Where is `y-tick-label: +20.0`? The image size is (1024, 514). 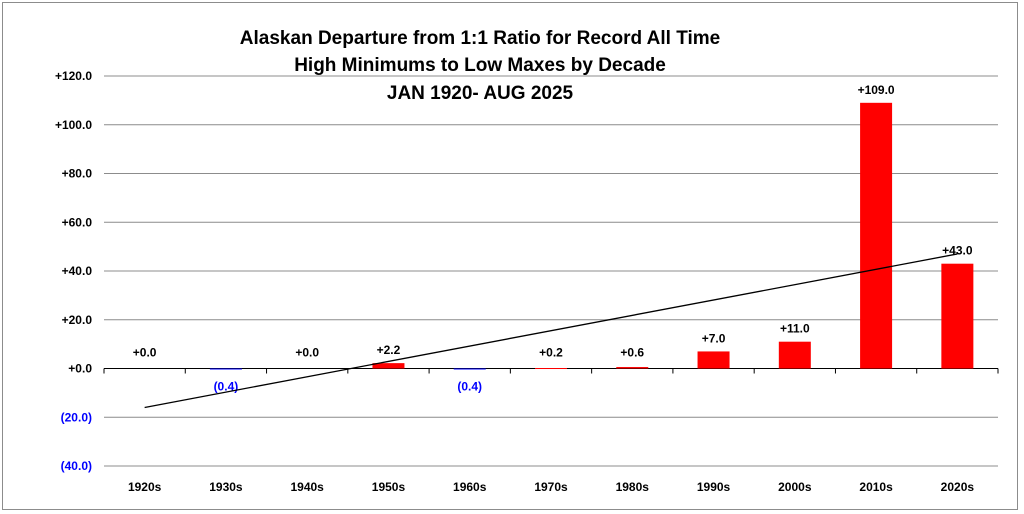 y-tick-label: +20.0 is located at coordinates (77, 320).